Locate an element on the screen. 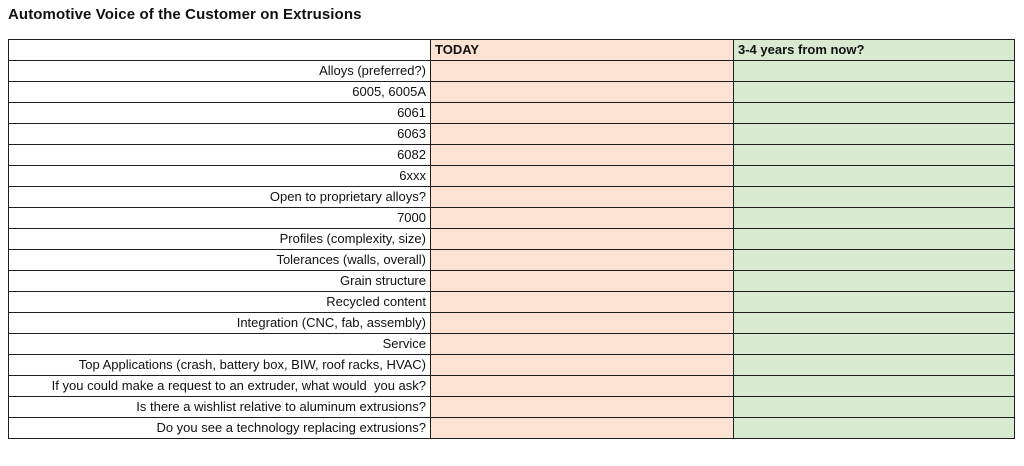  table-row: 6xxx is located at coordinates (511, 176).